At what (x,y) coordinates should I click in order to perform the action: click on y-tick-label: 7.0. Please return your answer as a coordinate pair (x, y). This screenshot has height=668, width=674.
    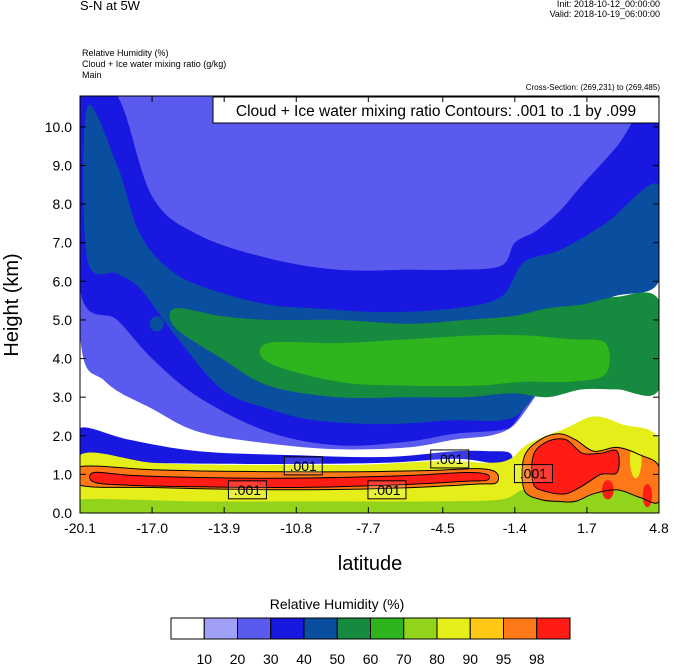
    Looking at the image, I should click on (63, 243).